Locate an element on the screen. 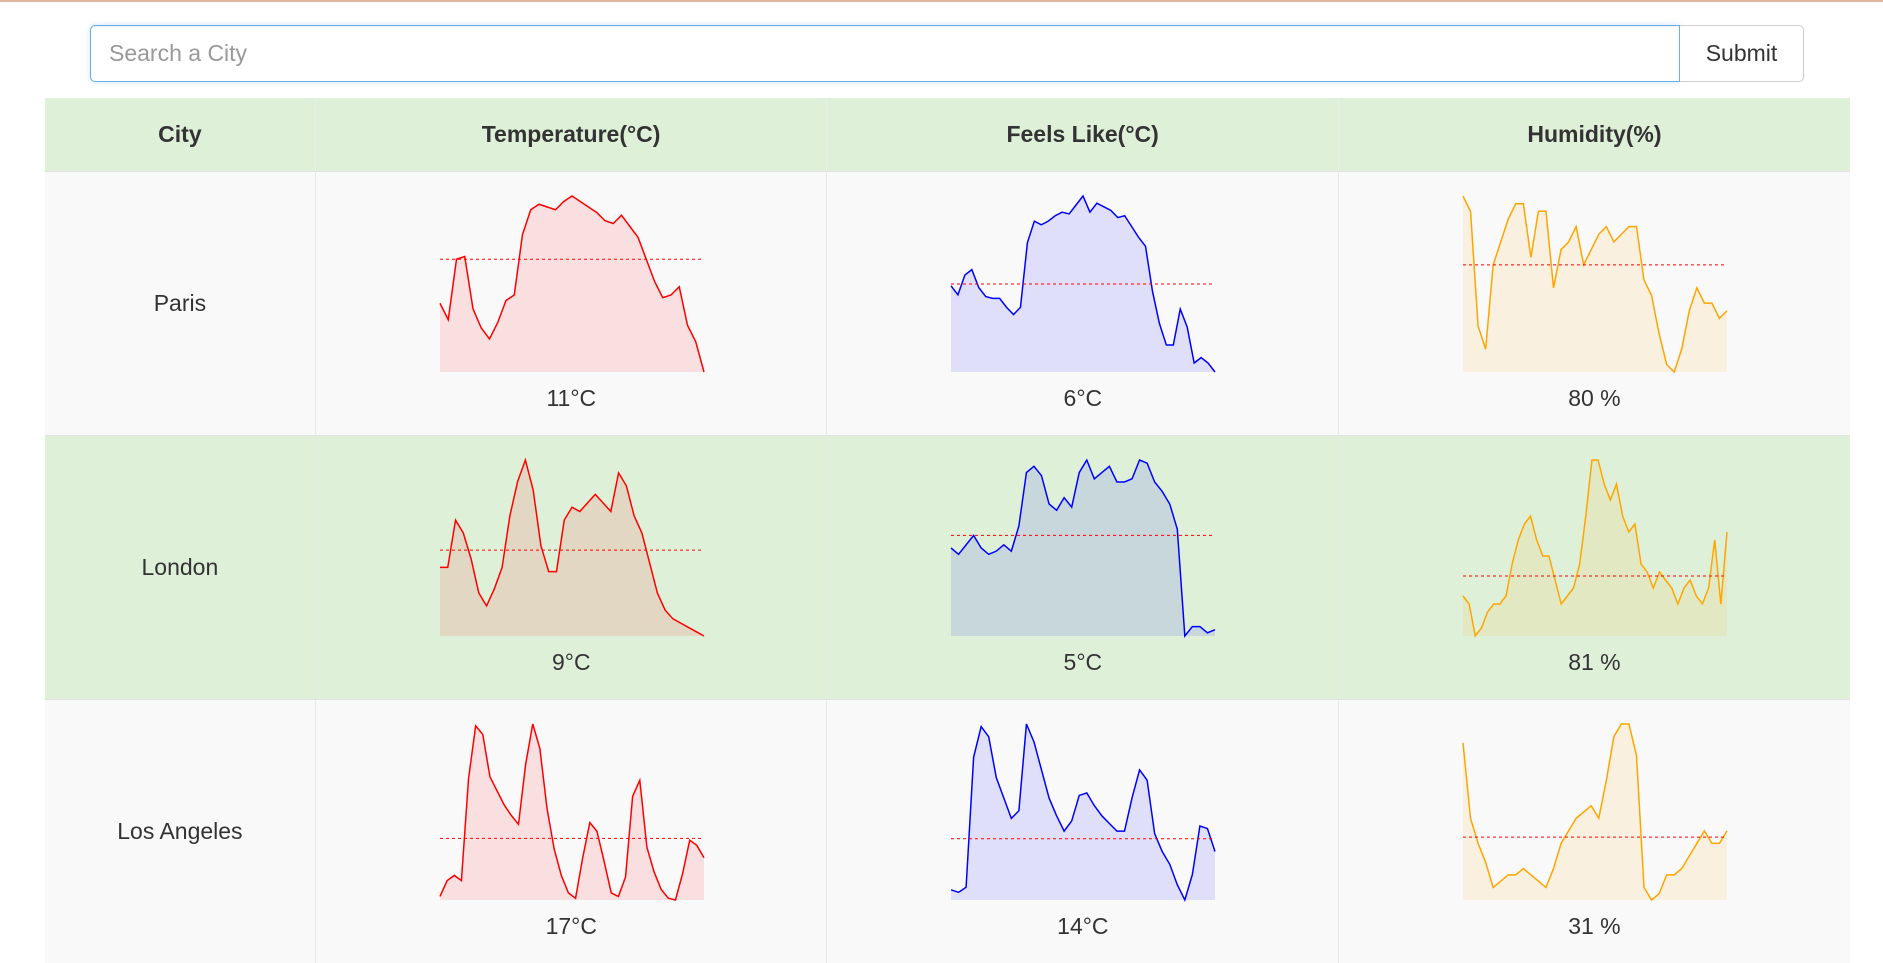 This screenshot has height=963, width=1883. feels-like-cell: 14°C is located at coordinates (1083, 831).